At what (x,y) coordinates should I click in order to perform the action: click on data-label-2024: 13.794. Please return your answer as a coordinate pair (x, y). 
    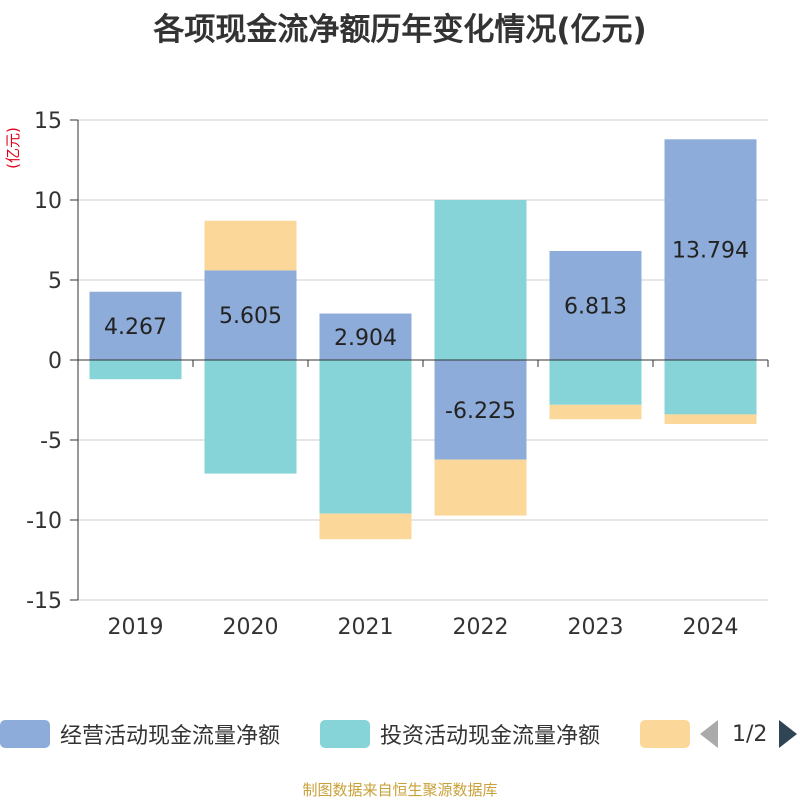
    Looking at the image, I should click on (710, 251).